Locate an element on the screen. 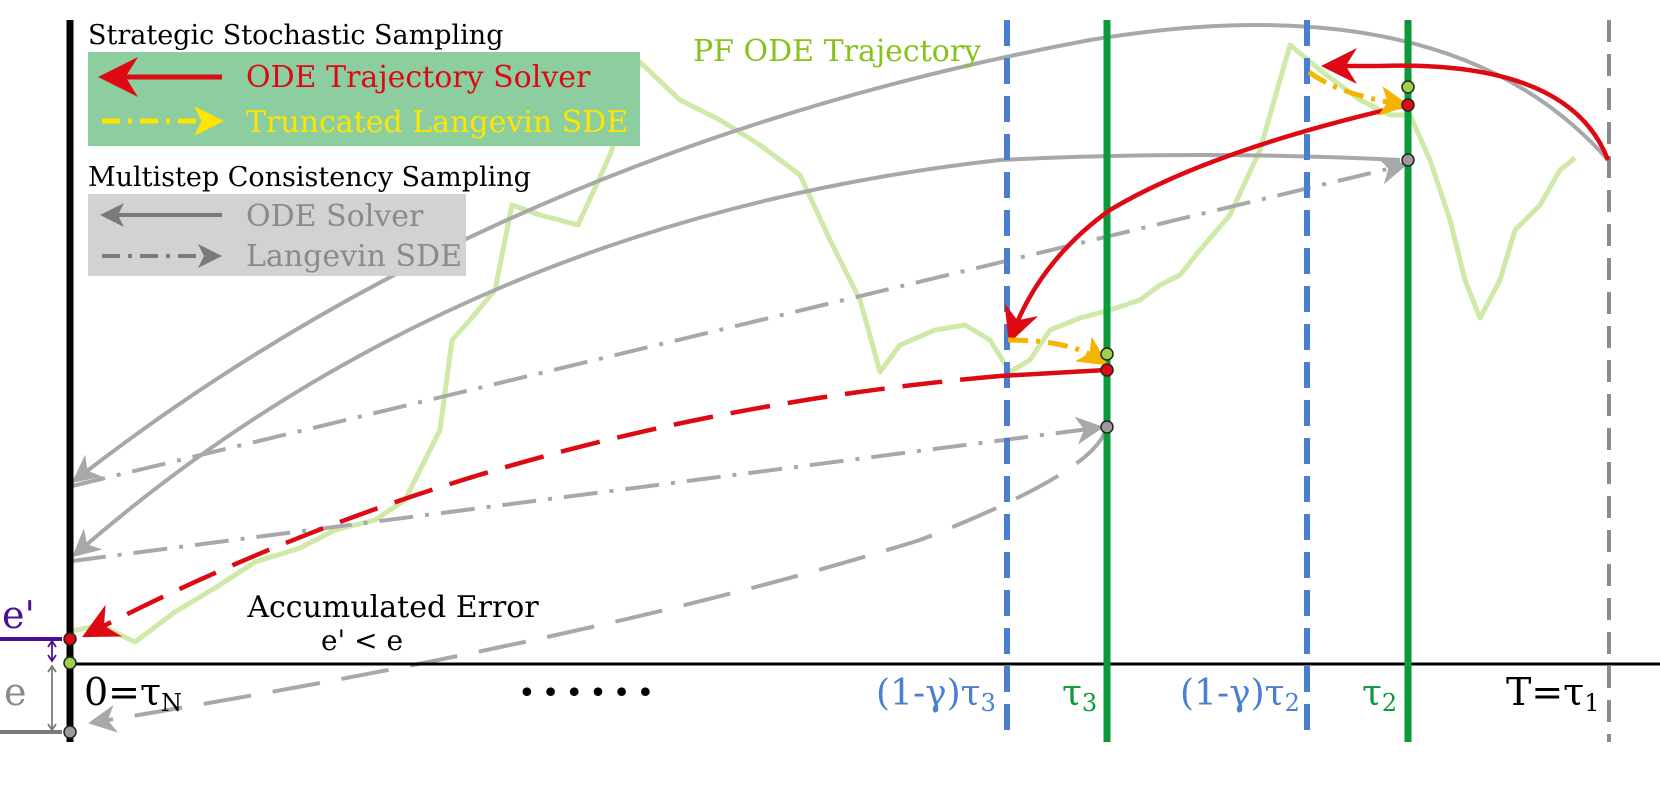 This screenshot has height=788, width=1660. accumulated-error-title: Accumulated Error is located at coordinates (392, 607).